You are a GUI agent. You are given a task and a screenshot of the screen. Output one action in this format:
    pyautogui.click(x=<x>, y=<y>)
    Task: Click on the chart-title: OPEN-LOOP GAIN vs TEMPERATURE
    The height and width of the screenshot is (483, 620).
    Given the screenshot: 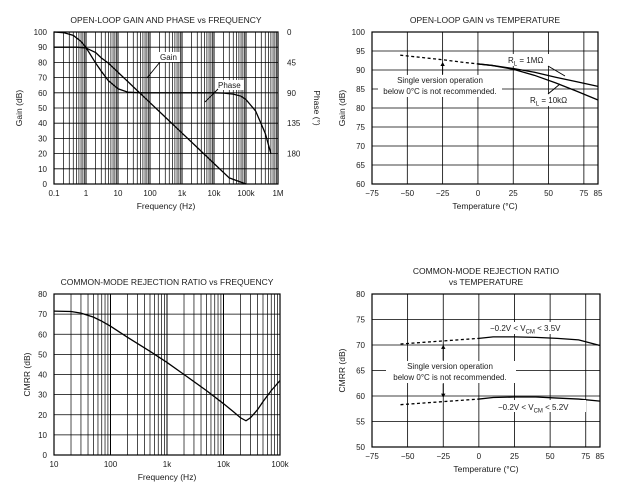 What is the action you would take?
    pyautogui.click(x=485, y=20)
    